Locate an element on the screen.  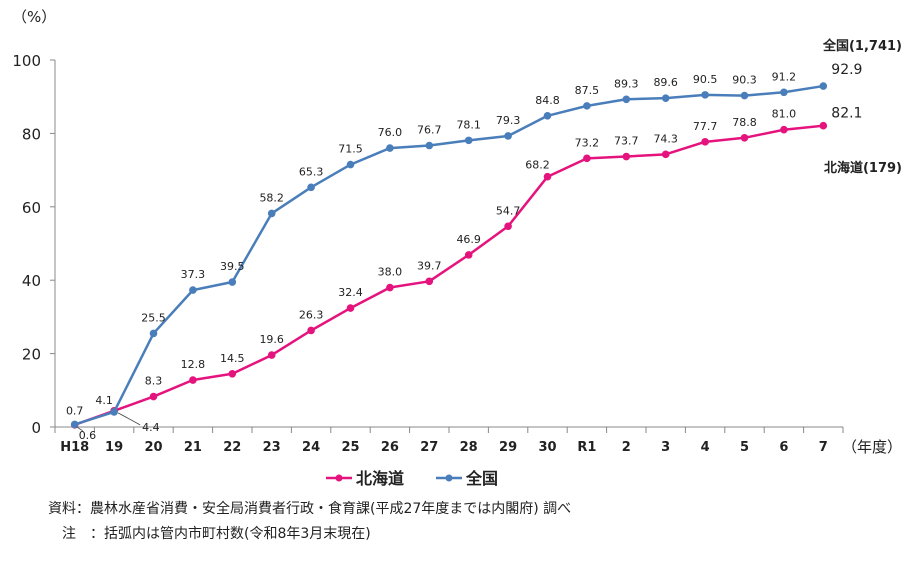
data-label-zenkoku: 90.5 is located at coordinates (705, 79).